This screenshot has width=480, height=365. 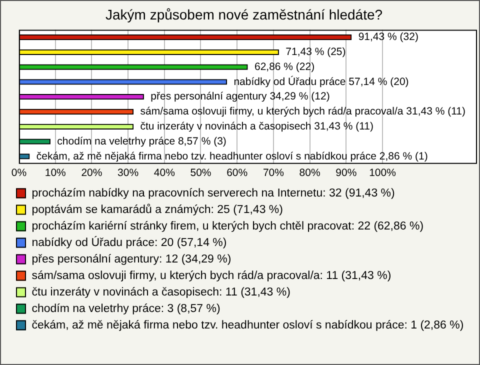 I want to click on legend-label: čekám, až mě nějaká firma nebo tzv. headhunter osloví s nabídkou práce: 1 (2,86 %), so click(x=248, y=325).